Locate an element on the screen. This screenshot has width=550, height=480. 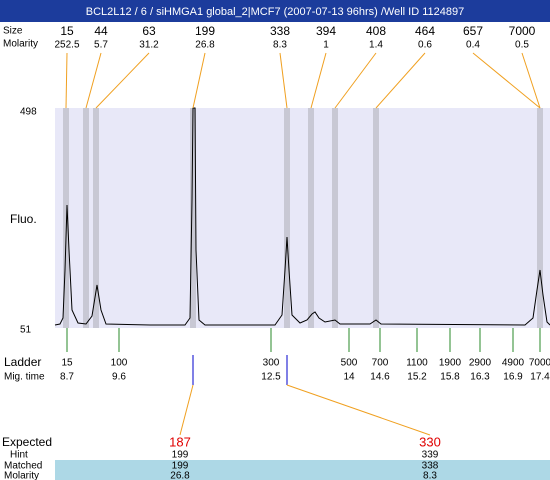
ladder-size: 300 is located at coordinates (271, 363).